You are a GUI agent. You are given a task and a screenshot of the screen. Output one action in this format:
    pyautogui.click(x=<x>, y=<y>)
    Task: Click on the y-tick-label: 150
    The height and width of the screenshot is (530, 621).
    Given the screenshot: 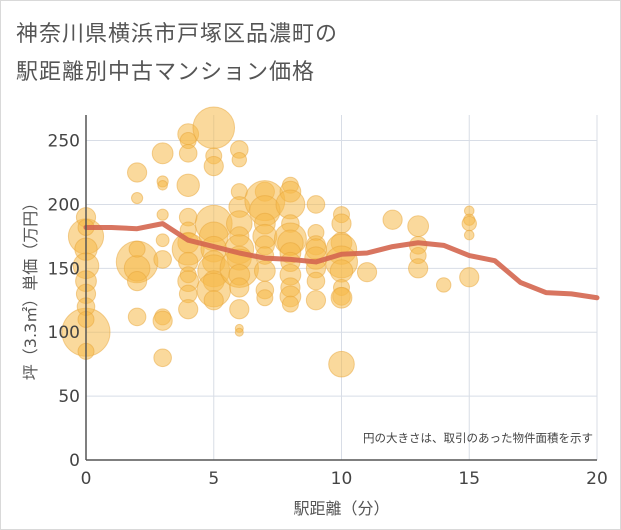 What is the action you would take?
    pyautogui.click(x=64, y=269)
    